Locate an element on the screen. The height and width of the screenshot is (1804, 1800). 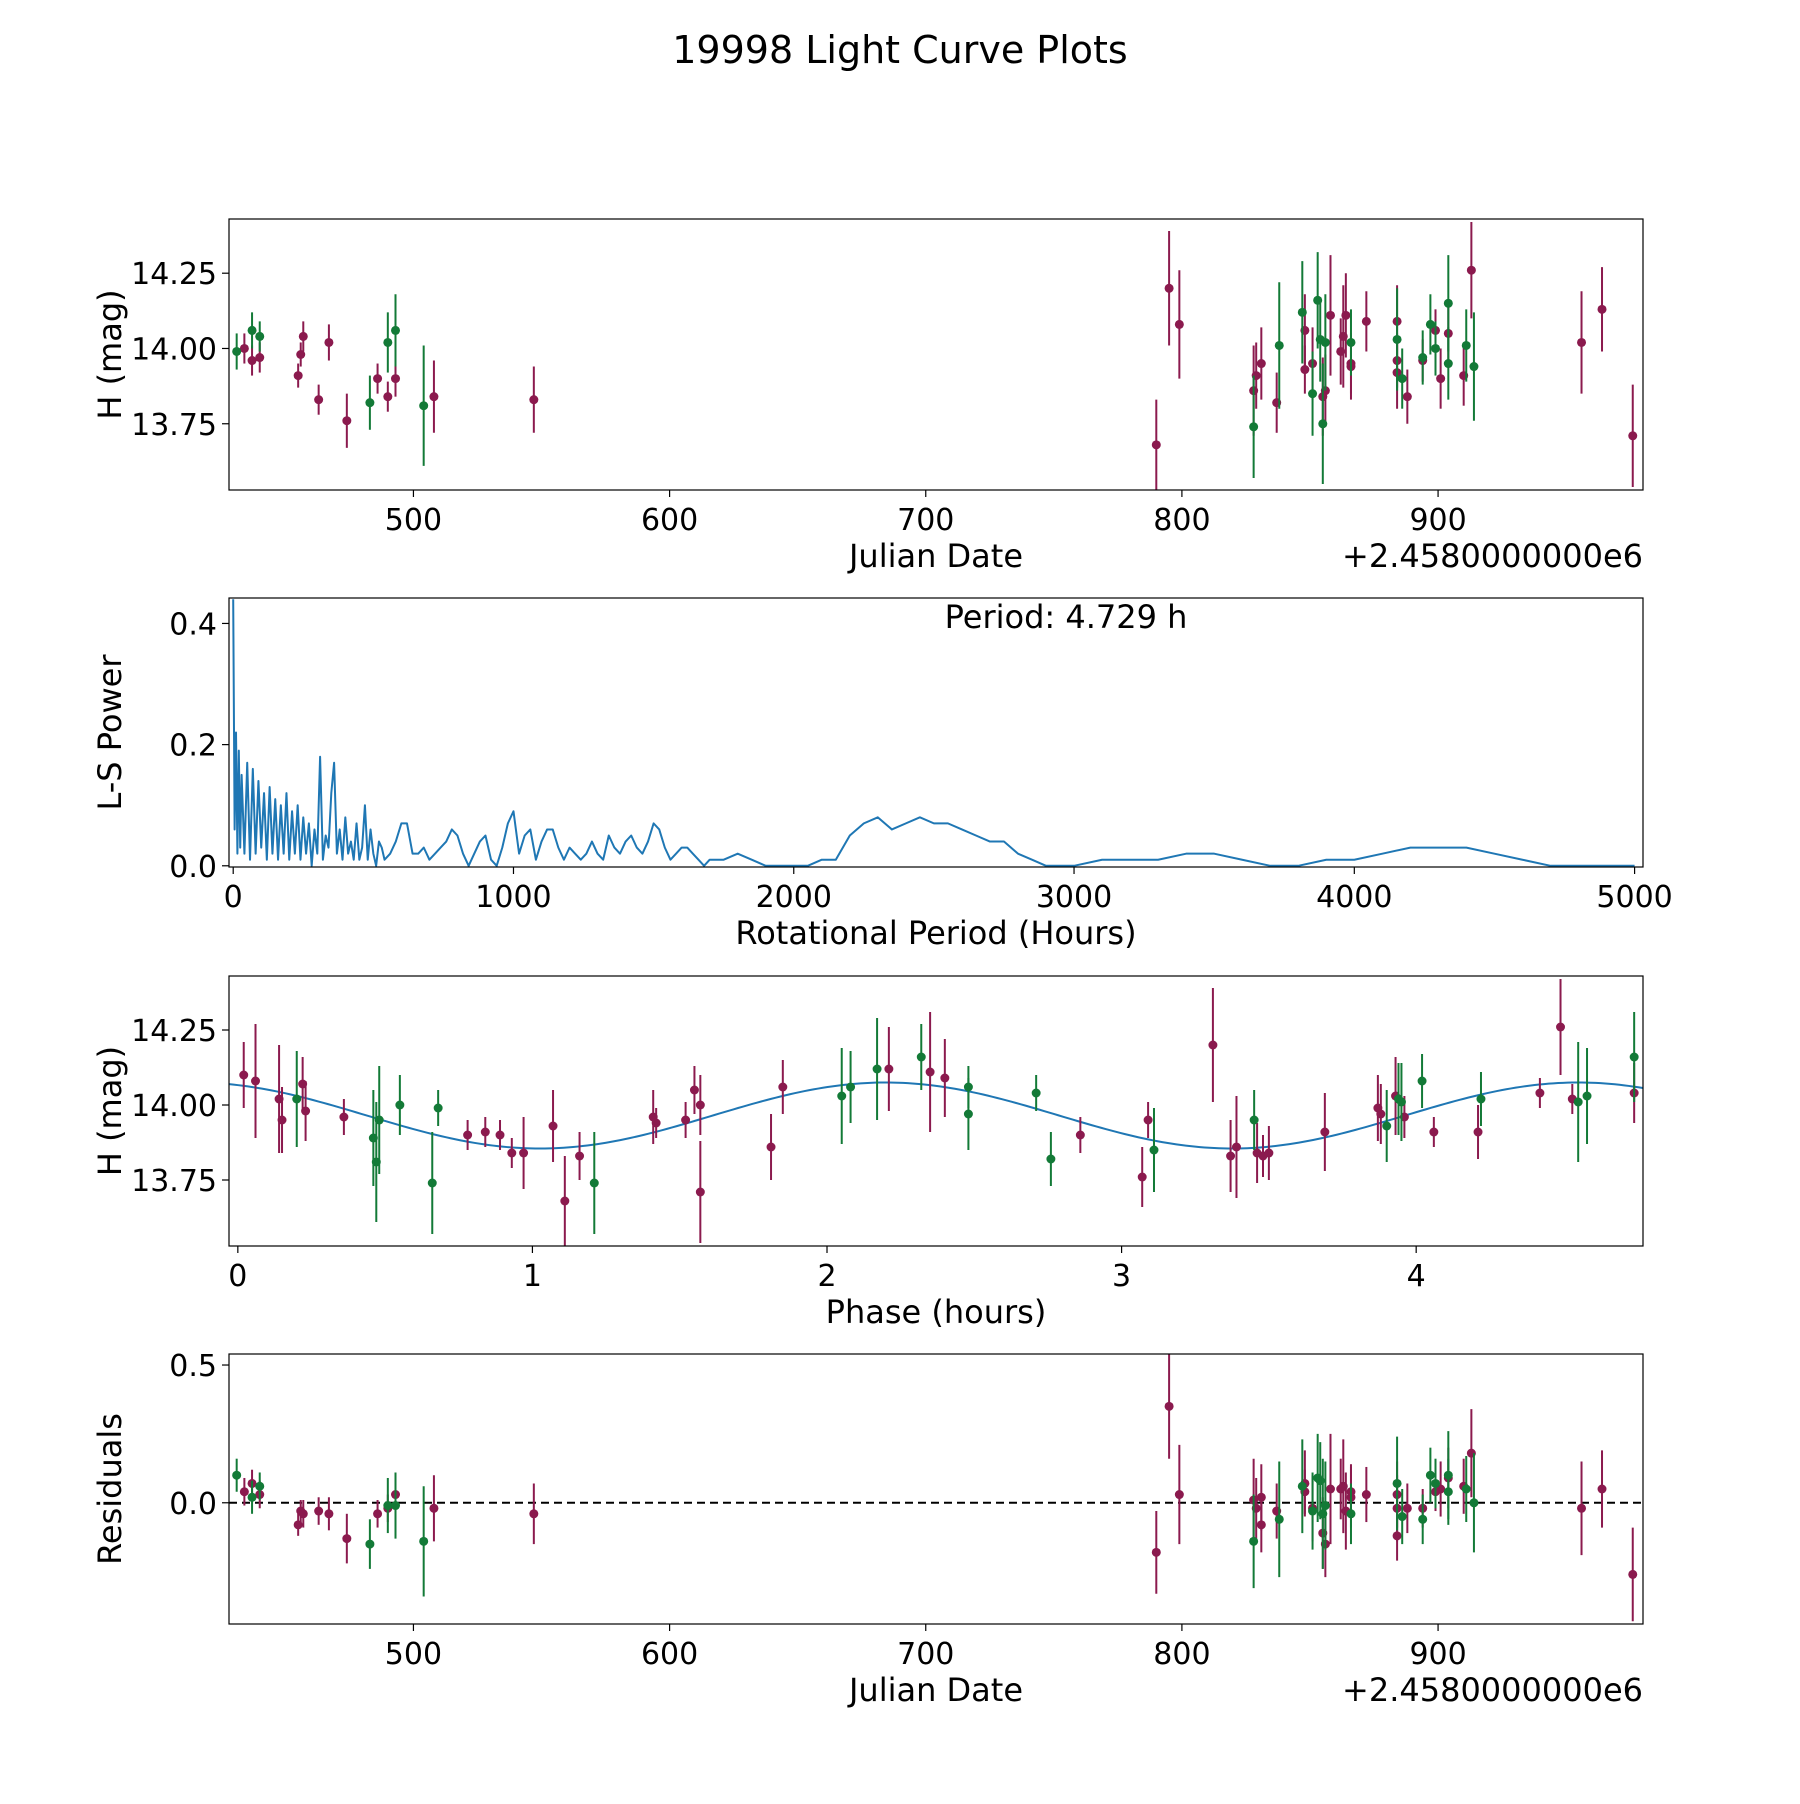
x-tick-label: 5000 is located at coordinates (1634, 897).